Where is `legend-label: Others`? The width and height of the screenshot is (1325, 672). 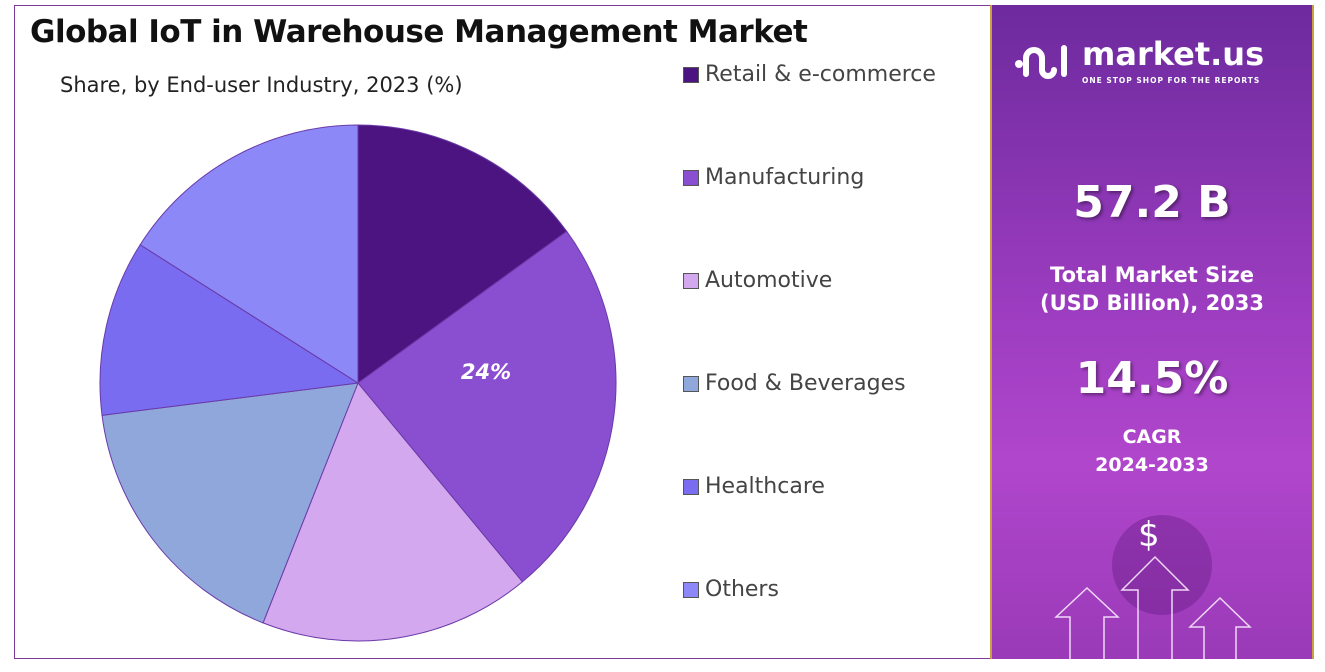 legend-label: Others is located at coordinates (742, 589).